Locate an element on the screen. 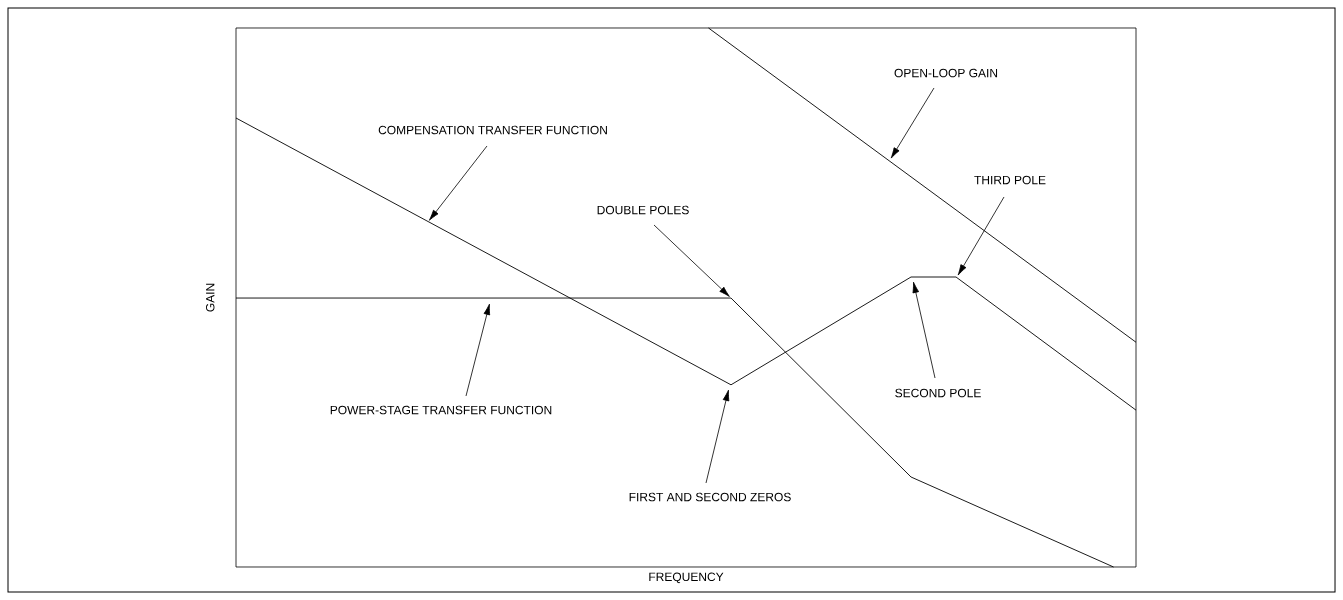 This screenshot has width=1343, height=600. y-axis-title: GAIN is located at coordinates (210, 297).